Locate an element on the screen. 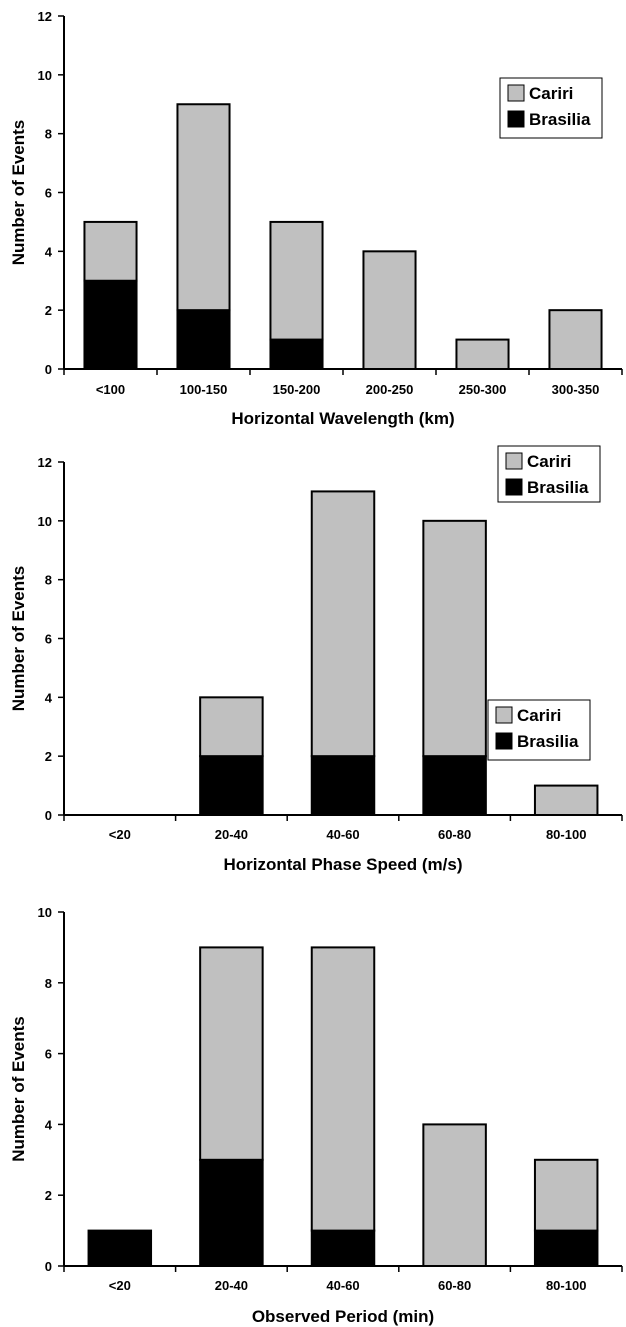 The width and height of the screenshot is (626, 1327). y-ticks-group: 0 2 4 6 8 10 is located at coordinates (51, 1089).